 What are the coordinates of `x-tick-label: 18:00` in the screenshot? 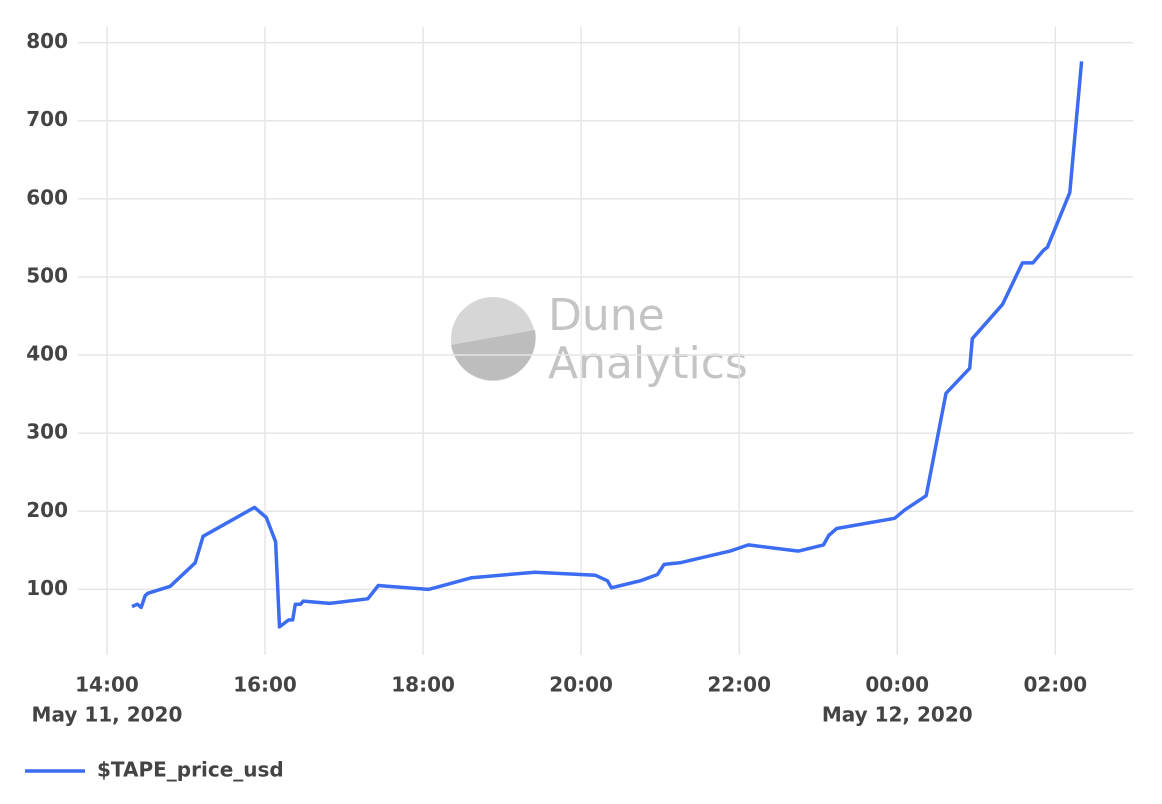 It's located at (423, 685).